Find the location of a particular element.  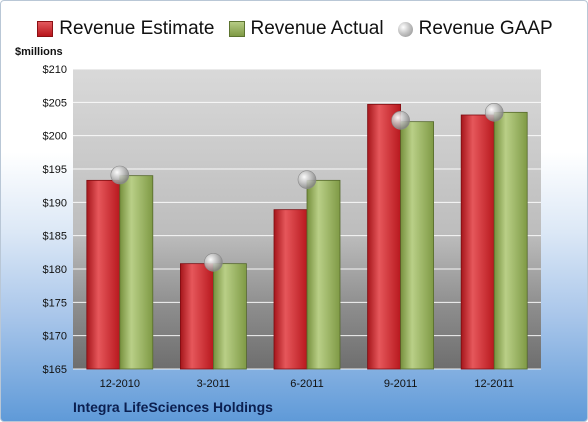

y-axis-ticks: $165 $170 $175 $180 $185 $190 $195 $200 $205 $210 is located at coordinates (55, 220).